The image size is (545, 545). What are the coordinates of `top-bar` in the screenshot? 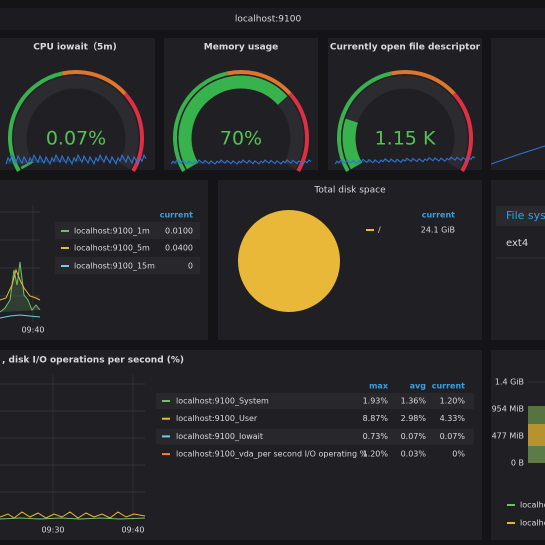 It's located at (272, 19).